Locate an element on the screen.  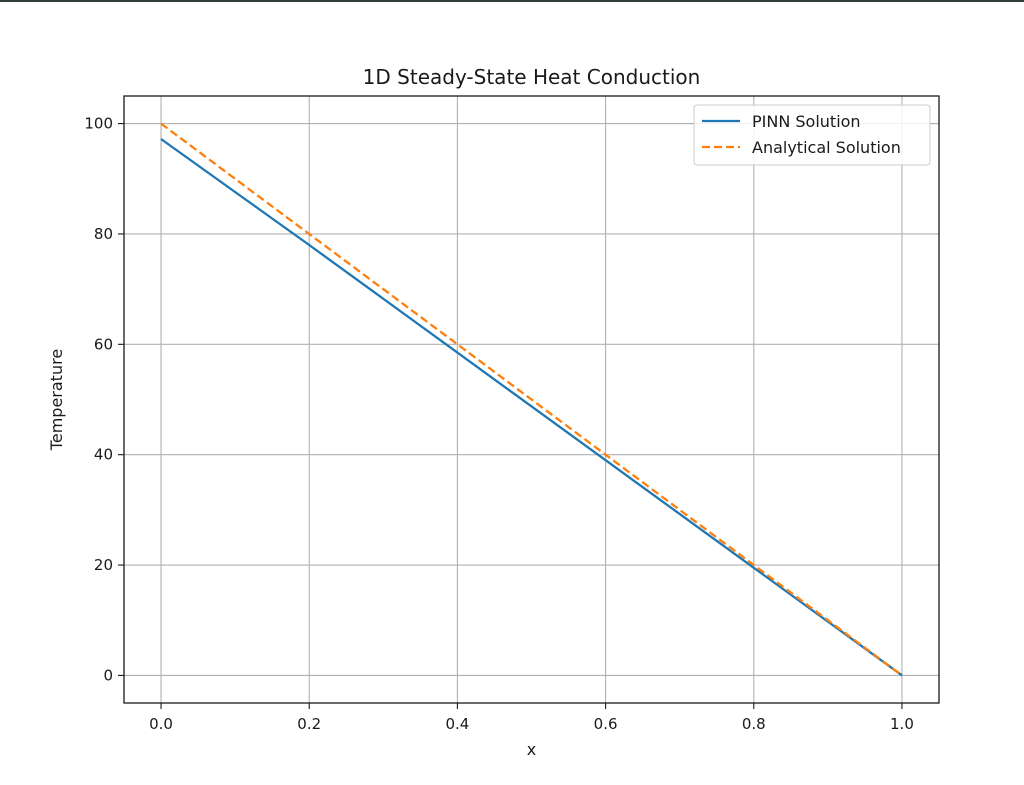
y-tick-label: 40 is located at coordinates (103, 455).